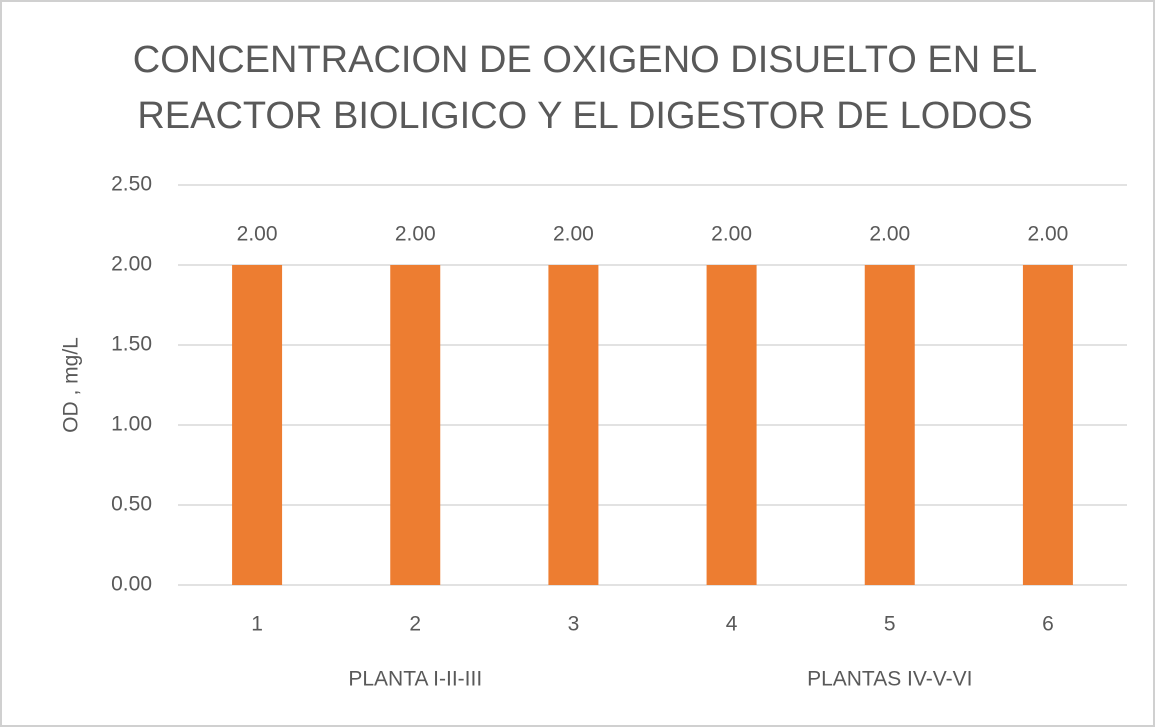  I want to click on y-tick-label: 0.00, so click(131, 584).